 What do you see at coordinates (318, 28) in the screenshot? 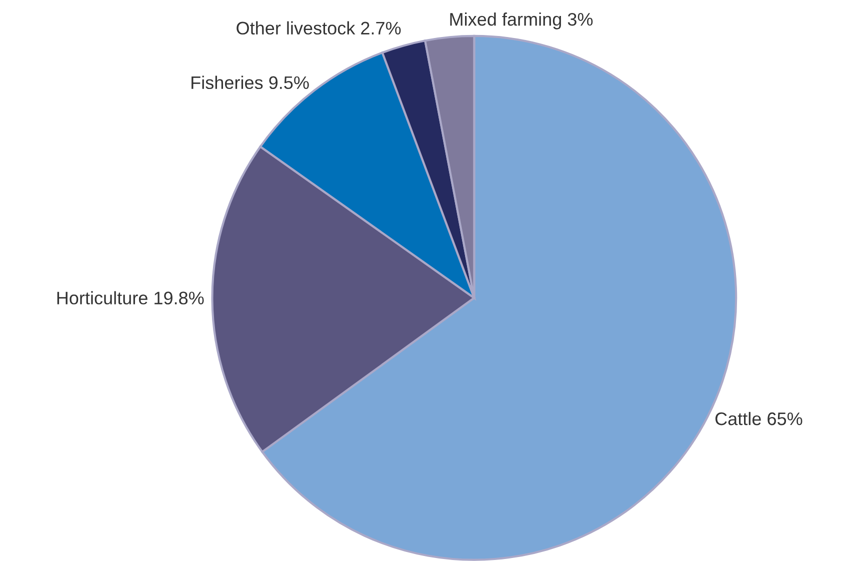
I see `slice-label: Other livestock 2.7%` at bounding box center [318, 28].